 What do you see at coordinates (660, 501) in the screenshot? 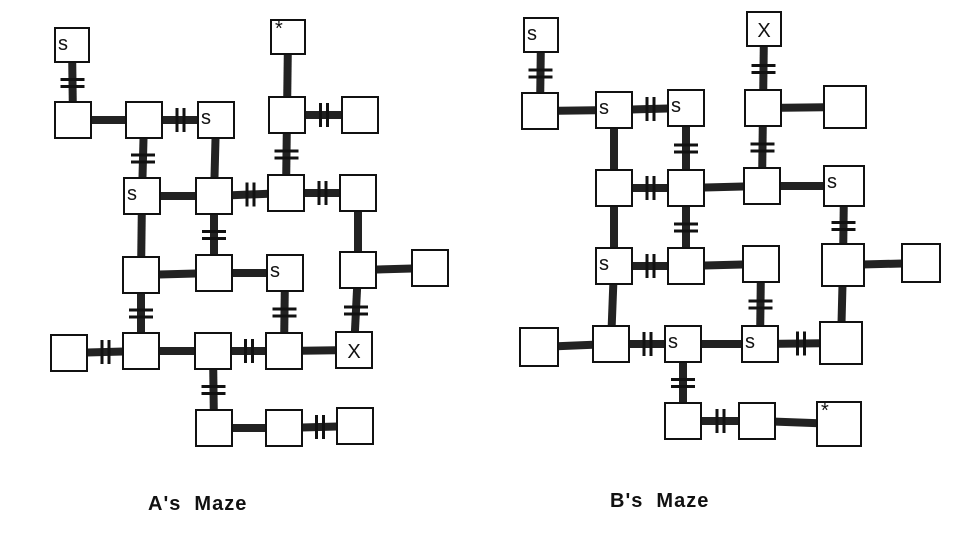
I see `maze-b-caption: B's Maze` at bounding box center [660, 501].